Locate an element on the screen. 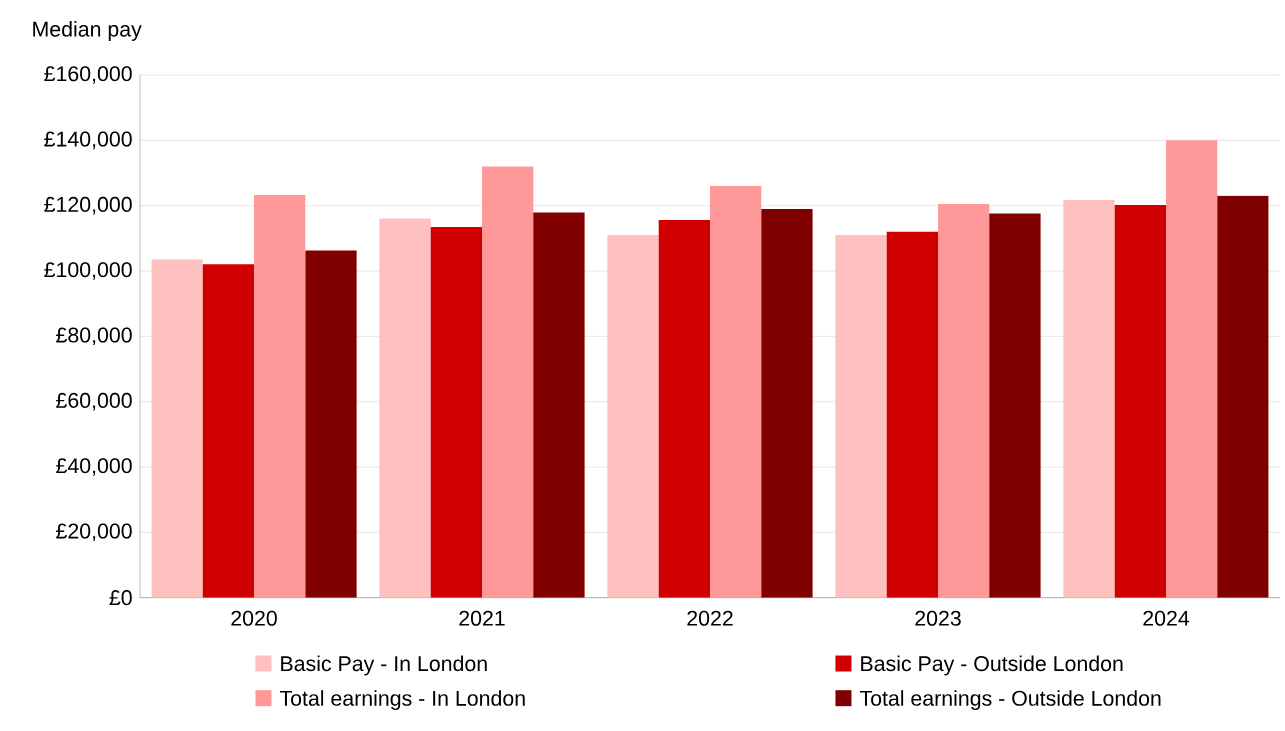  legend-label: Total earnings - In London is located at coordinates (402, 700).